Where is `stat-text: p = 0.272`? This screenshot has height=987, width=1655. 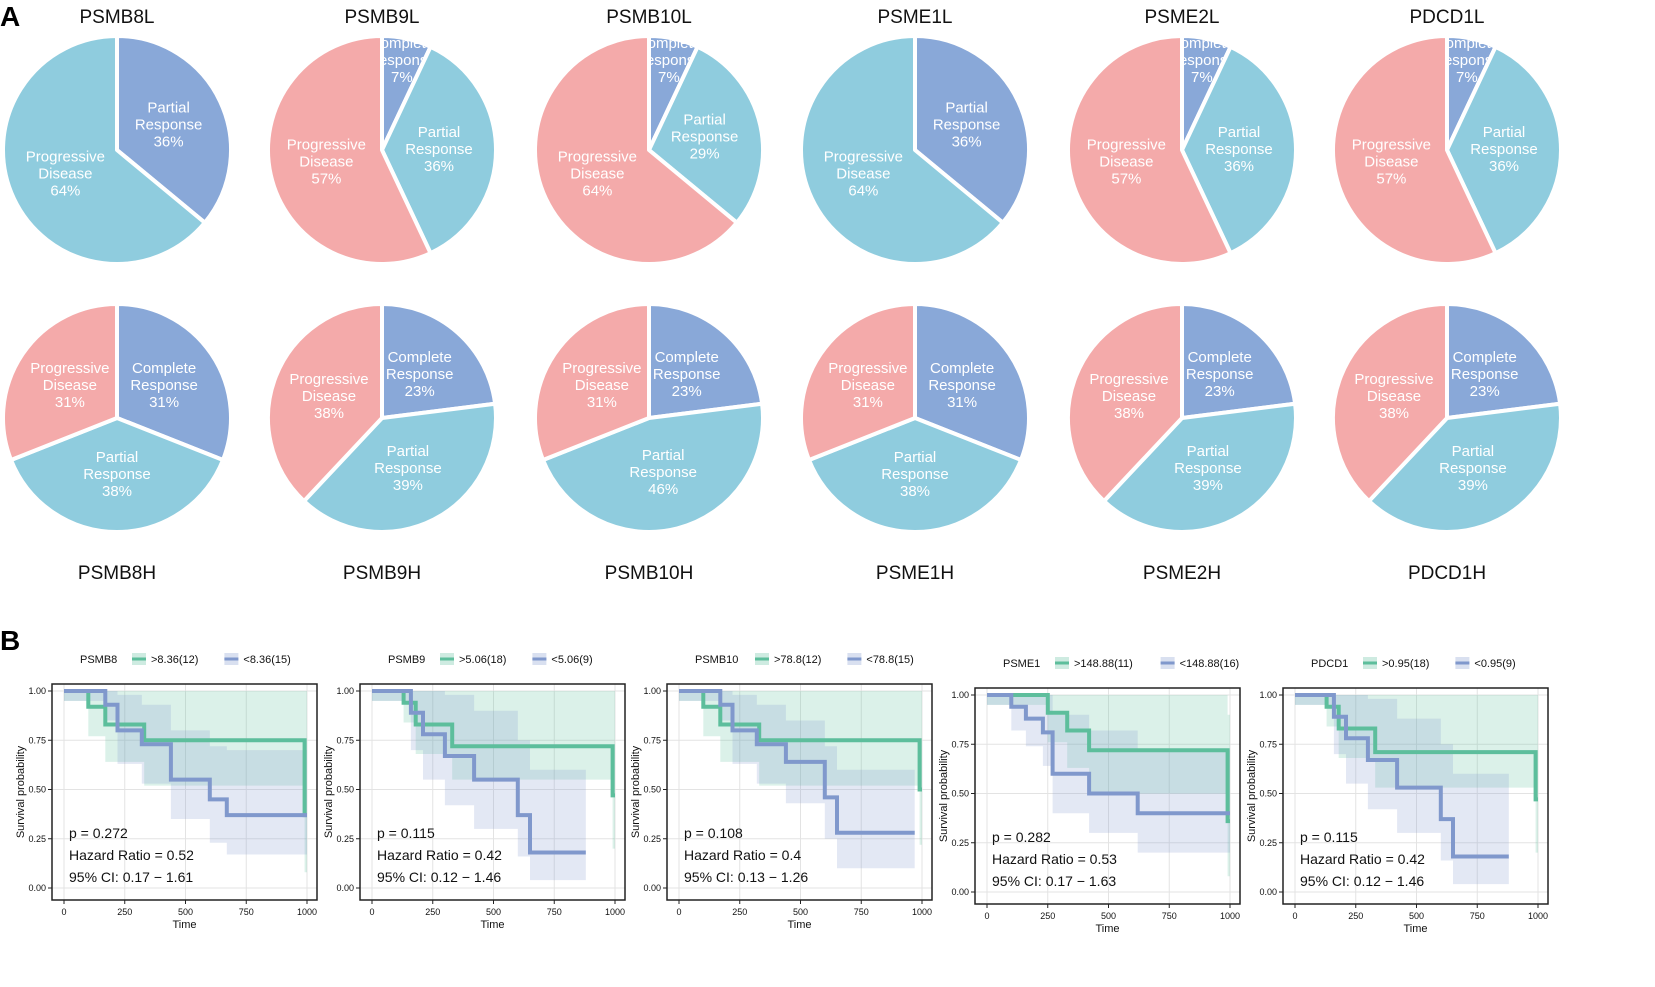
stat-text: p = 0.272 is located at coordinates (98, 833).